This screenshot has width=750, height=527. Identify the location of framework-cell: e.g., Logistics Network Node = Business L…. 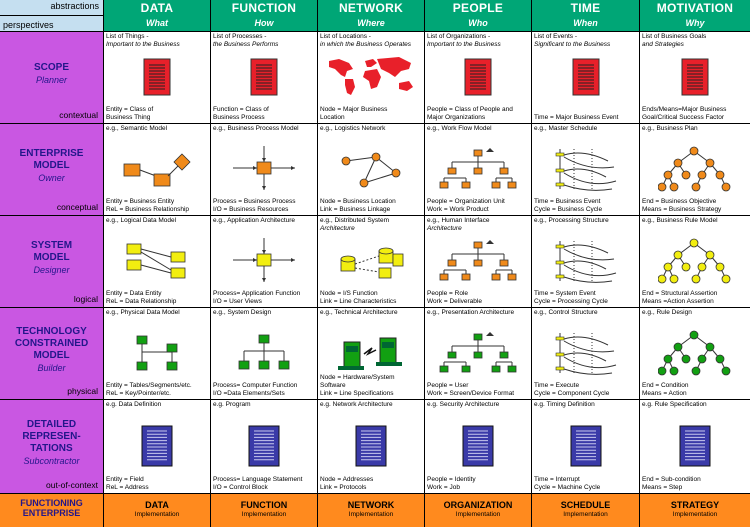
(371, 169).